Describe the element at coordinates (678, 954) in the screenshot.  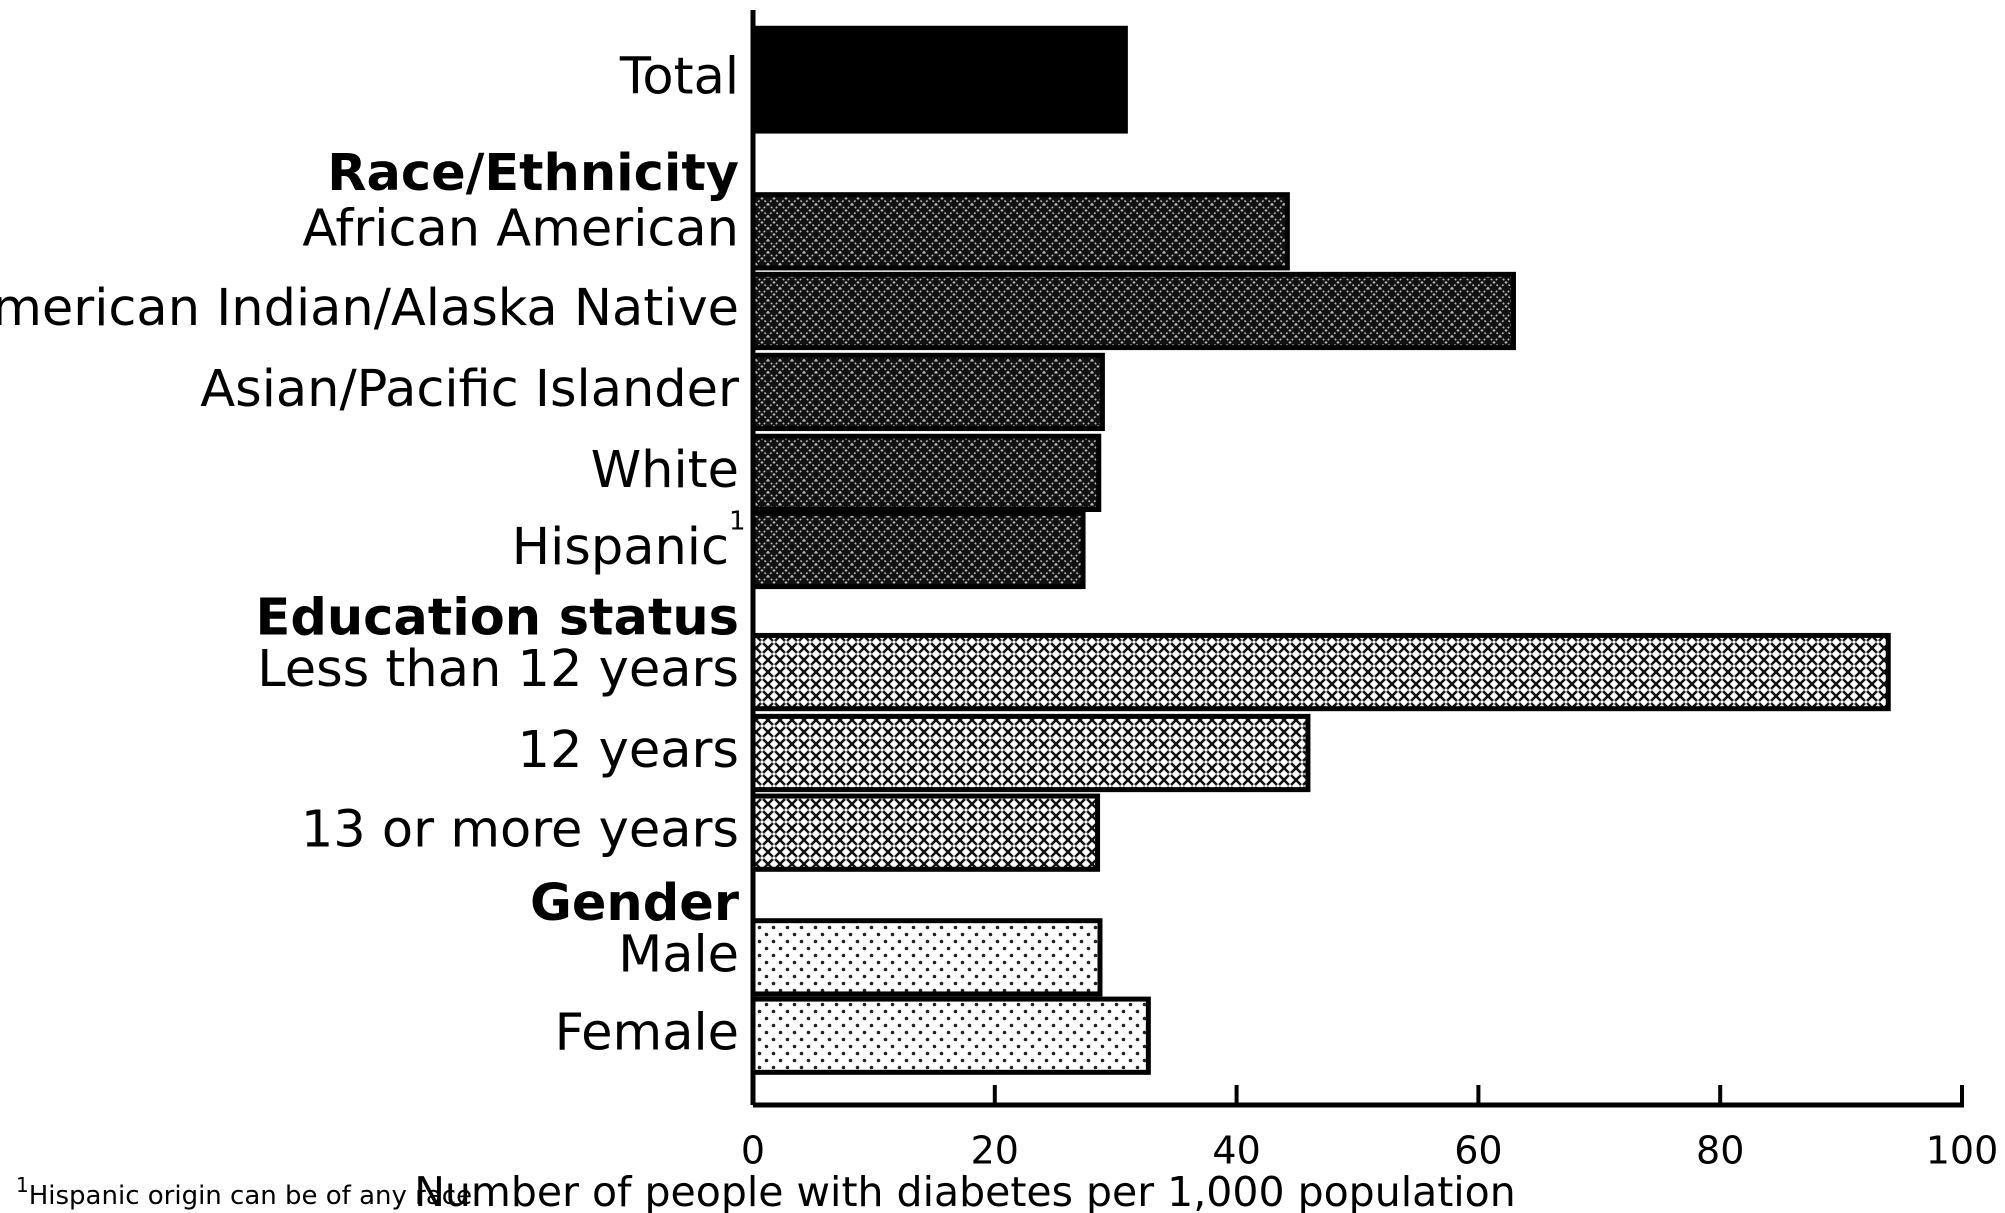
I see `category-label: Male` at that location.